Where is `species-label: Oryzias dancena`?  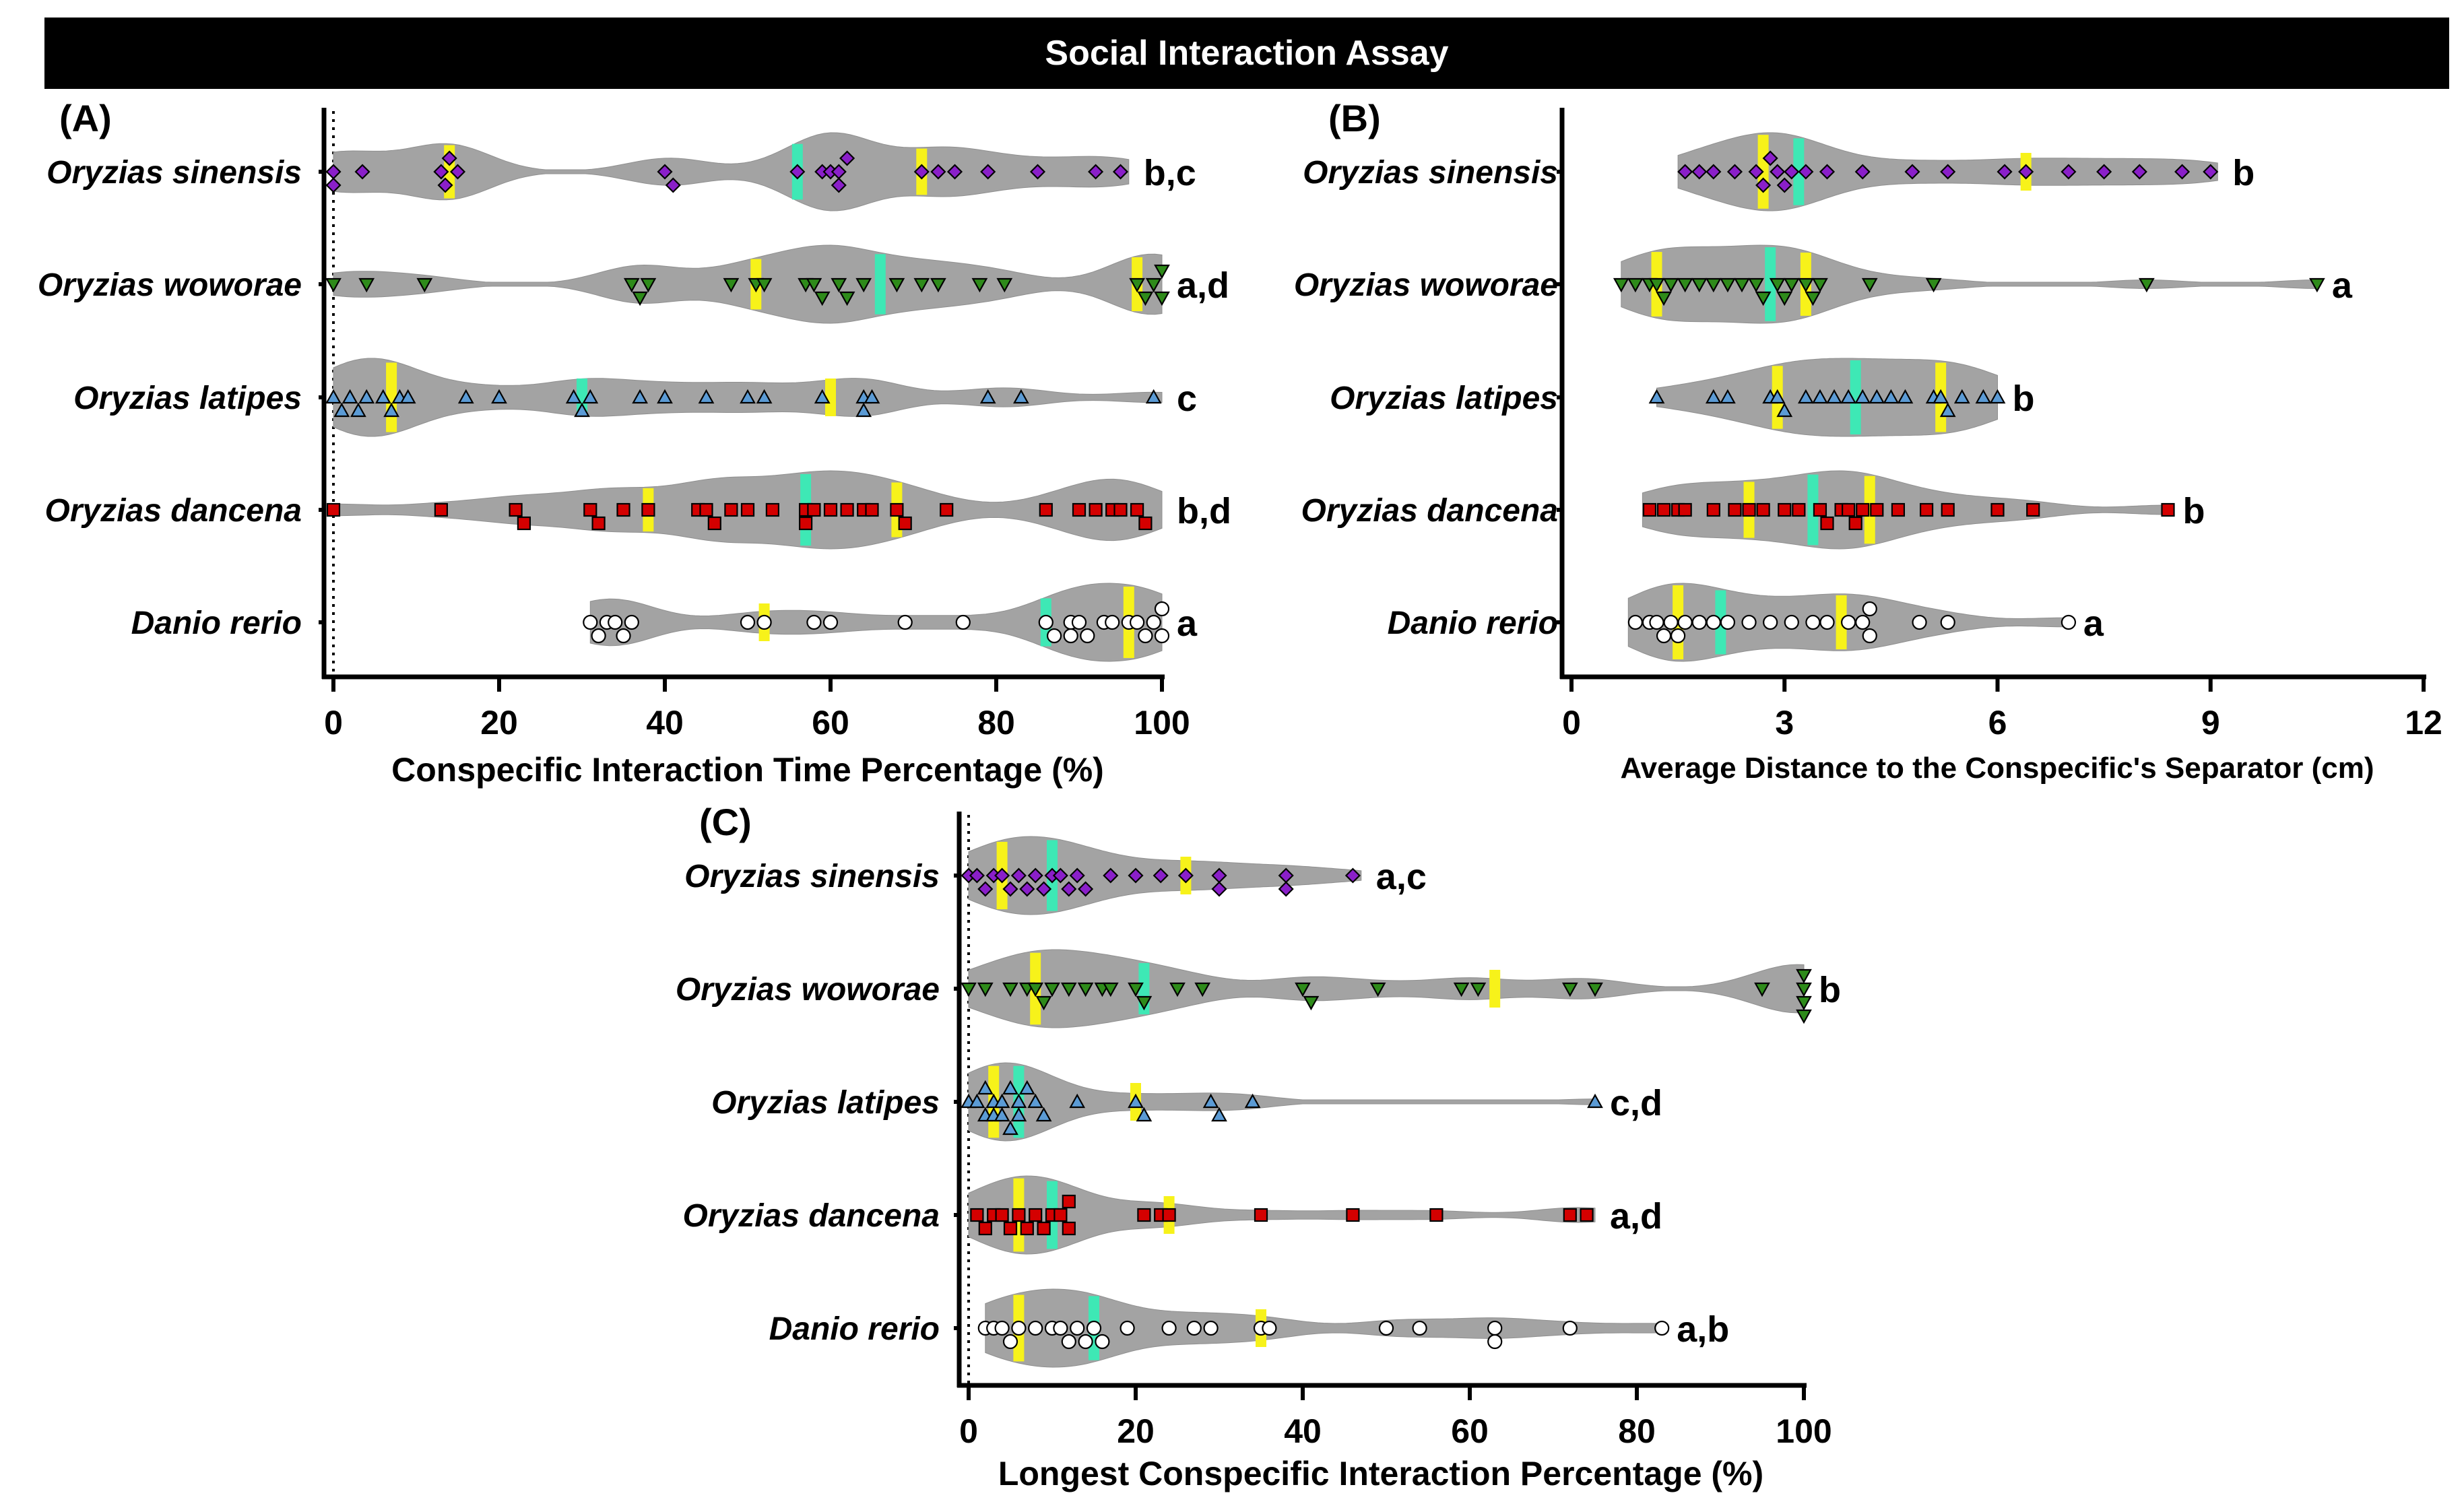 species-label: Oryzias dancena is located at coordinates (811, 1216).